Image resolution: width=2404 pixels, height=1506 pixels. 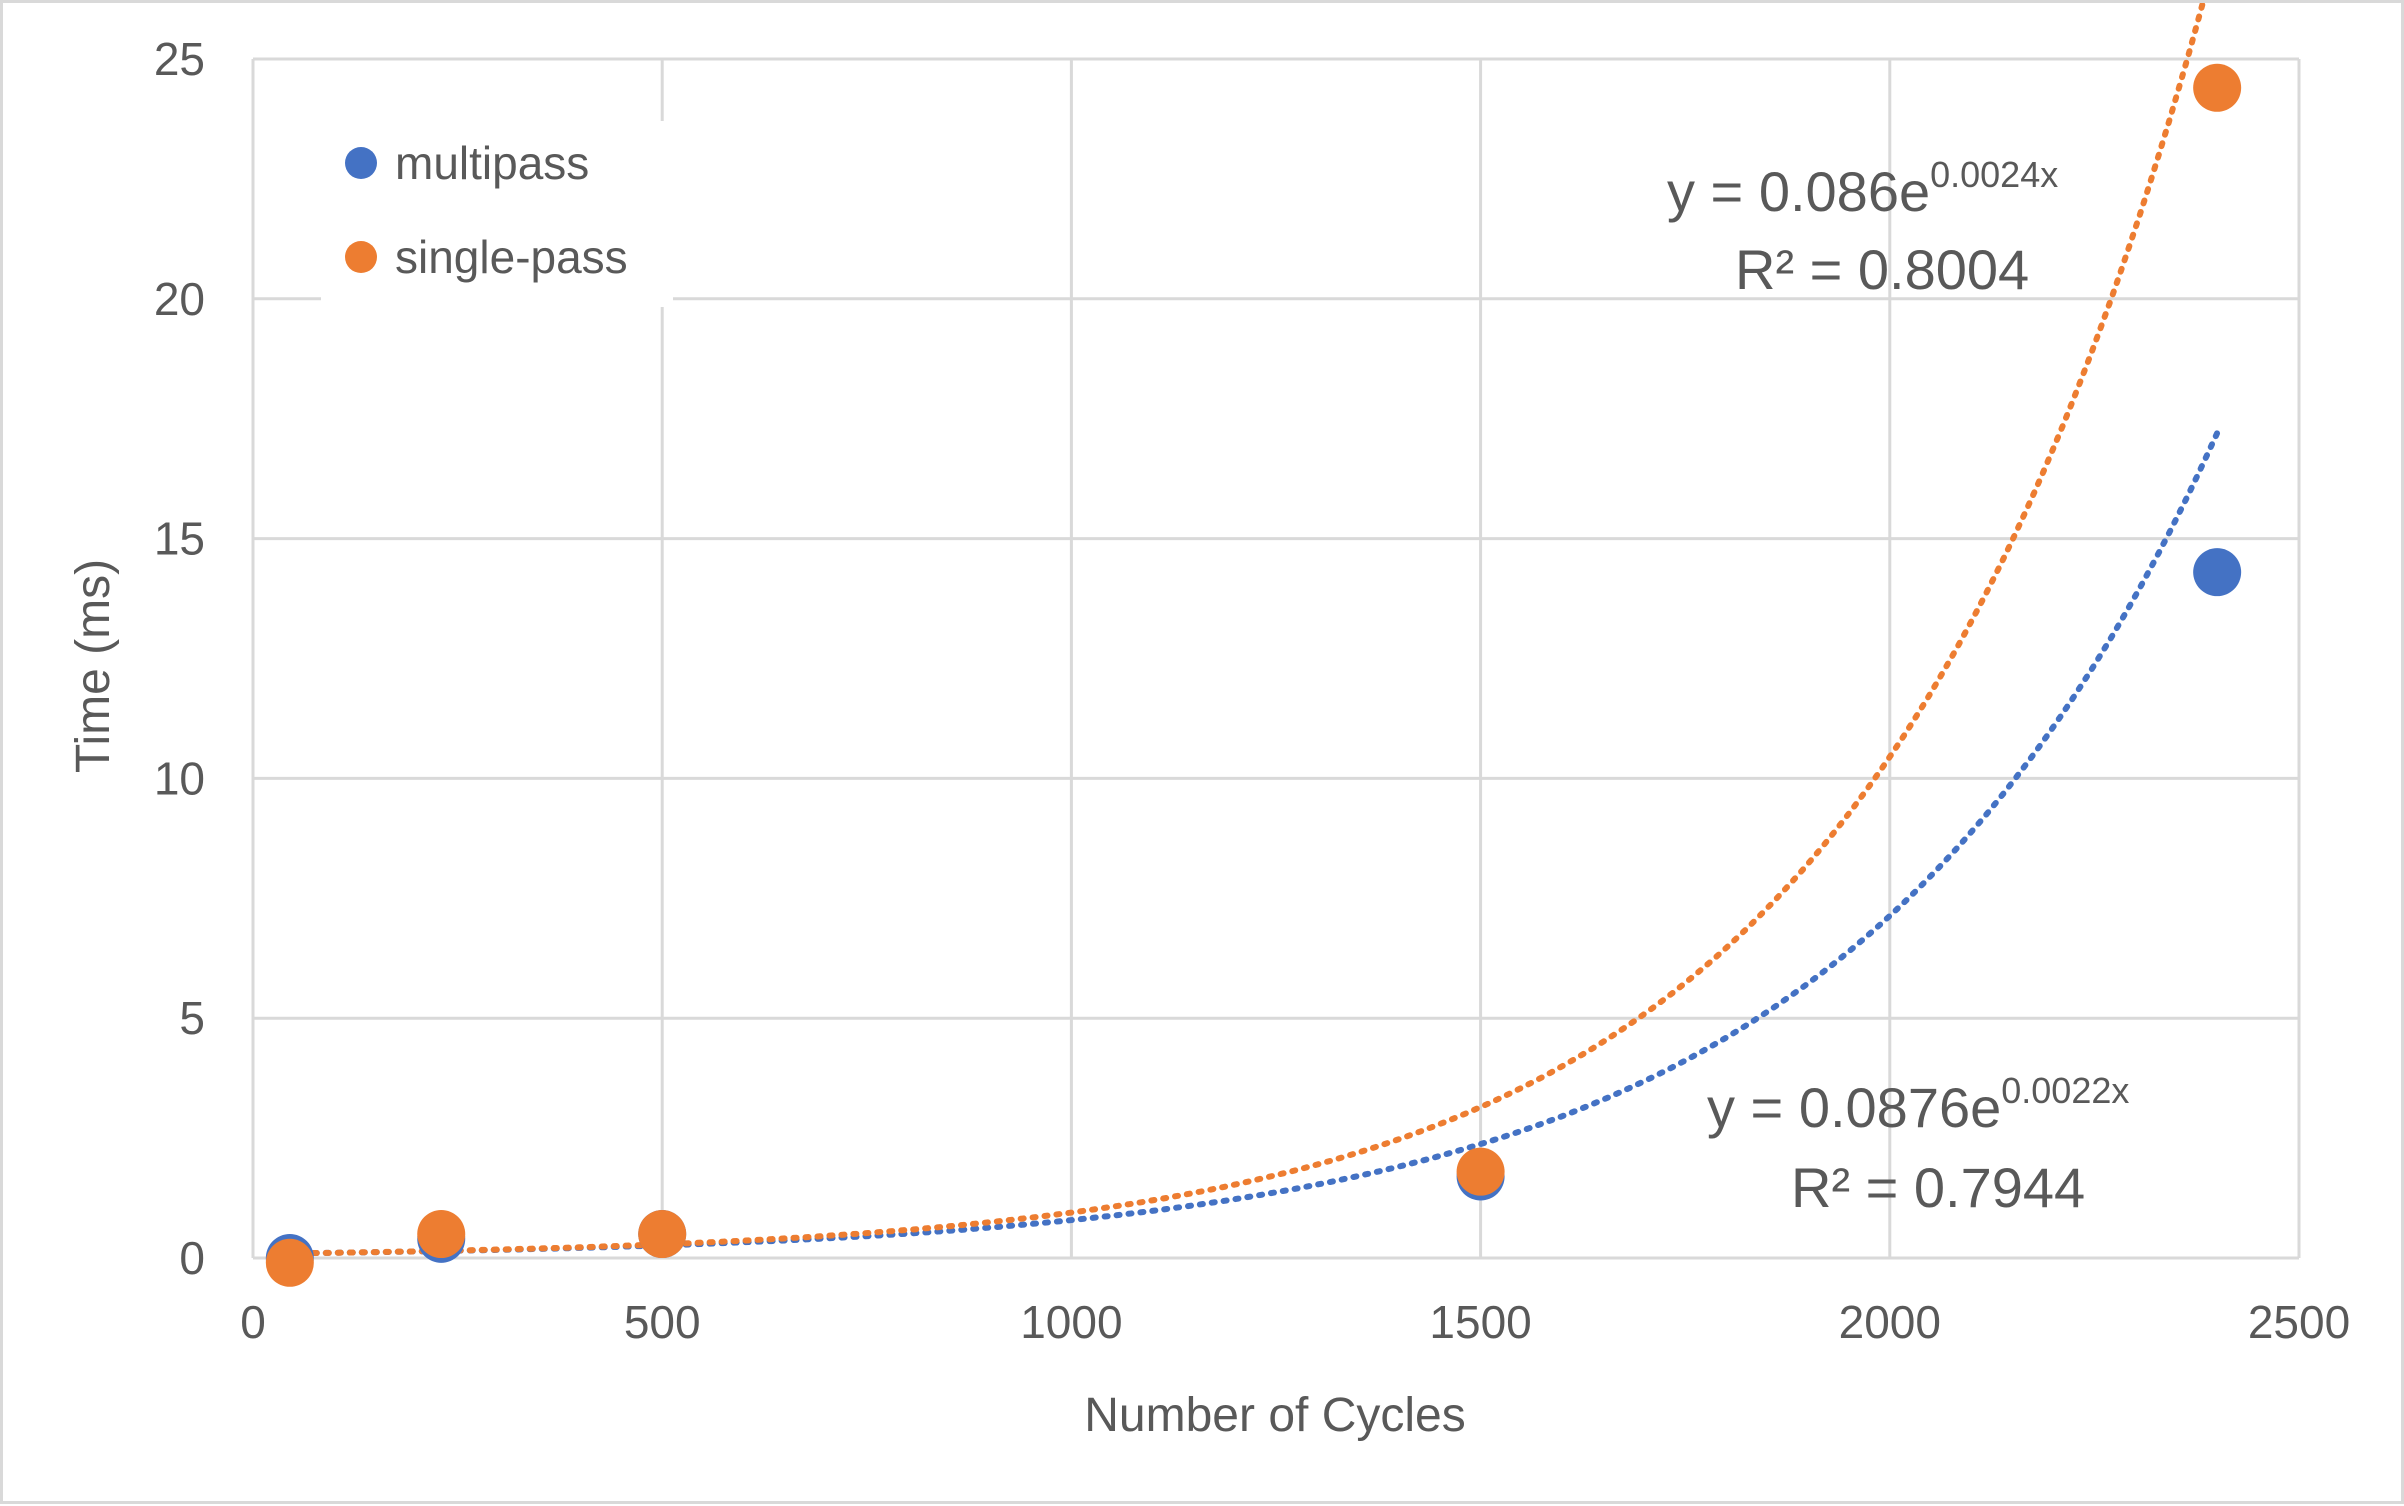 I want to click on legend-box, so click(x=497, y=214).